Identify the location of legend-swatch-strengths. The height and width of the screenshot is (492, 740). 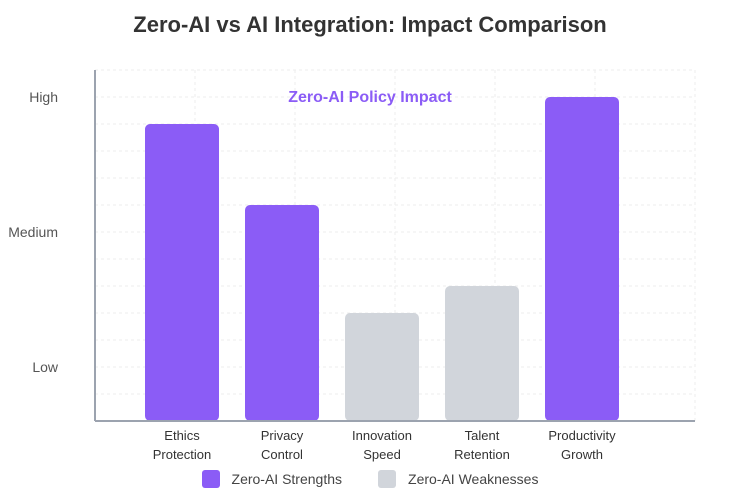
(210, 479).